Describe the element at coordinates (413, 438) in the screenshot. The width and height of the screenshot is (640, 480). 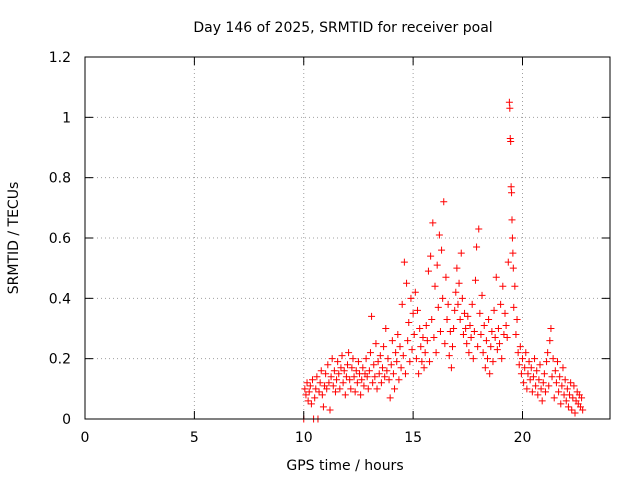
I see `x-tick-label: 15` at that location.